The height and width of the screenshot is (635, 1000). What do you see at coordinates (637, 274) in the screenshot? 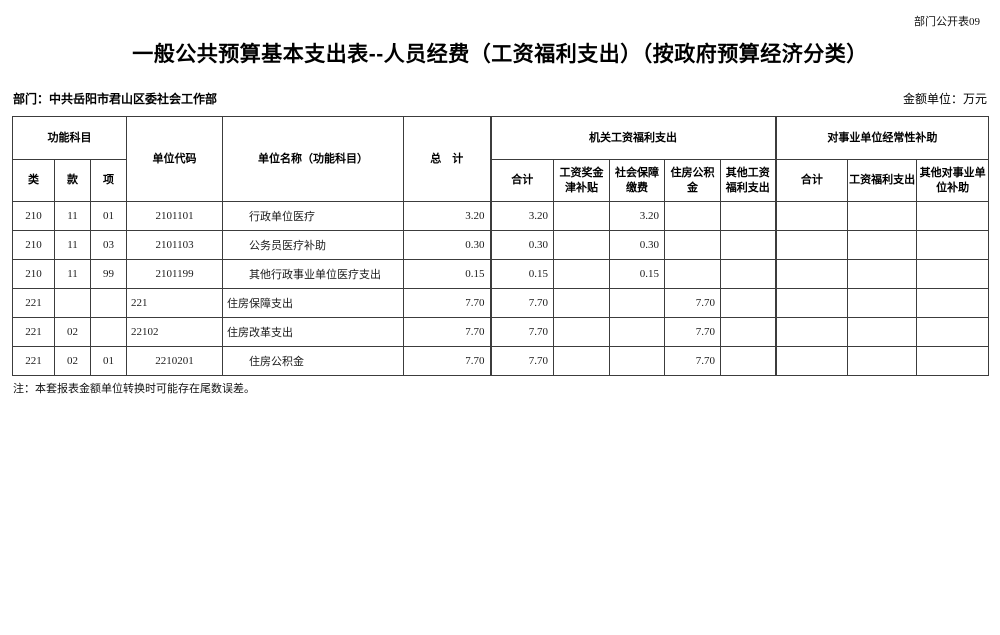
I see `cell-social-security: 0.15` at bounding box center [637, 274].